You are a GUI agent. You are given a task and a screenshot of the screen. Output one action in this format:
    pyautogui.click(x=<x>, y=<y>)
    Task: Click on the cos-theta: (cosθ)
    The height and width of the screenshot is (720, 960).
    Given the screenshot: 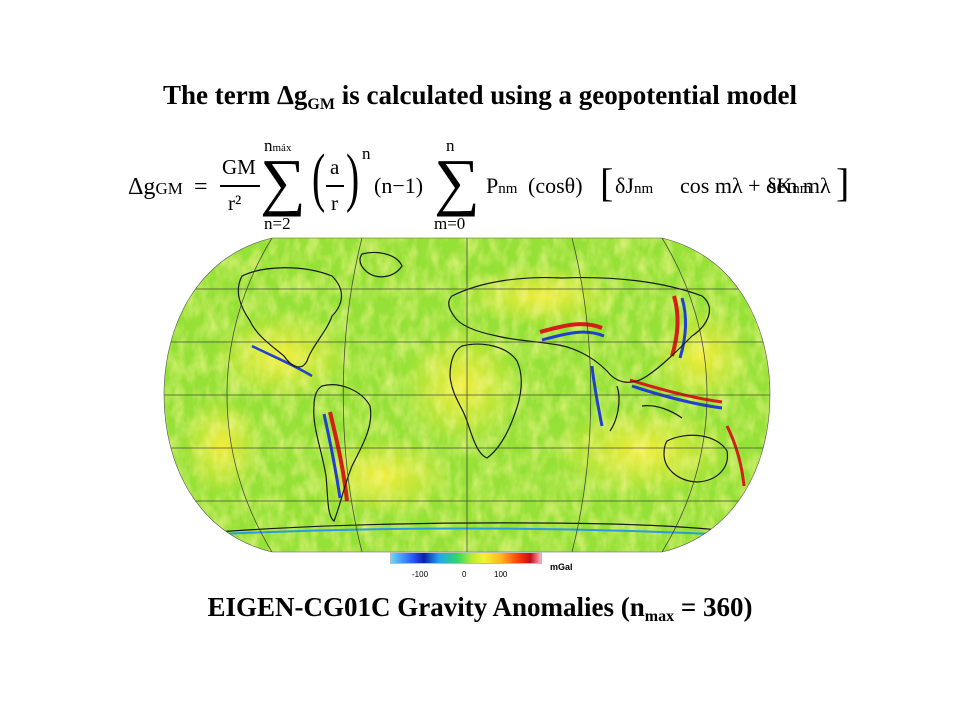 What is the action you would take?
    pyautogui.click(x=555, y=185)
    